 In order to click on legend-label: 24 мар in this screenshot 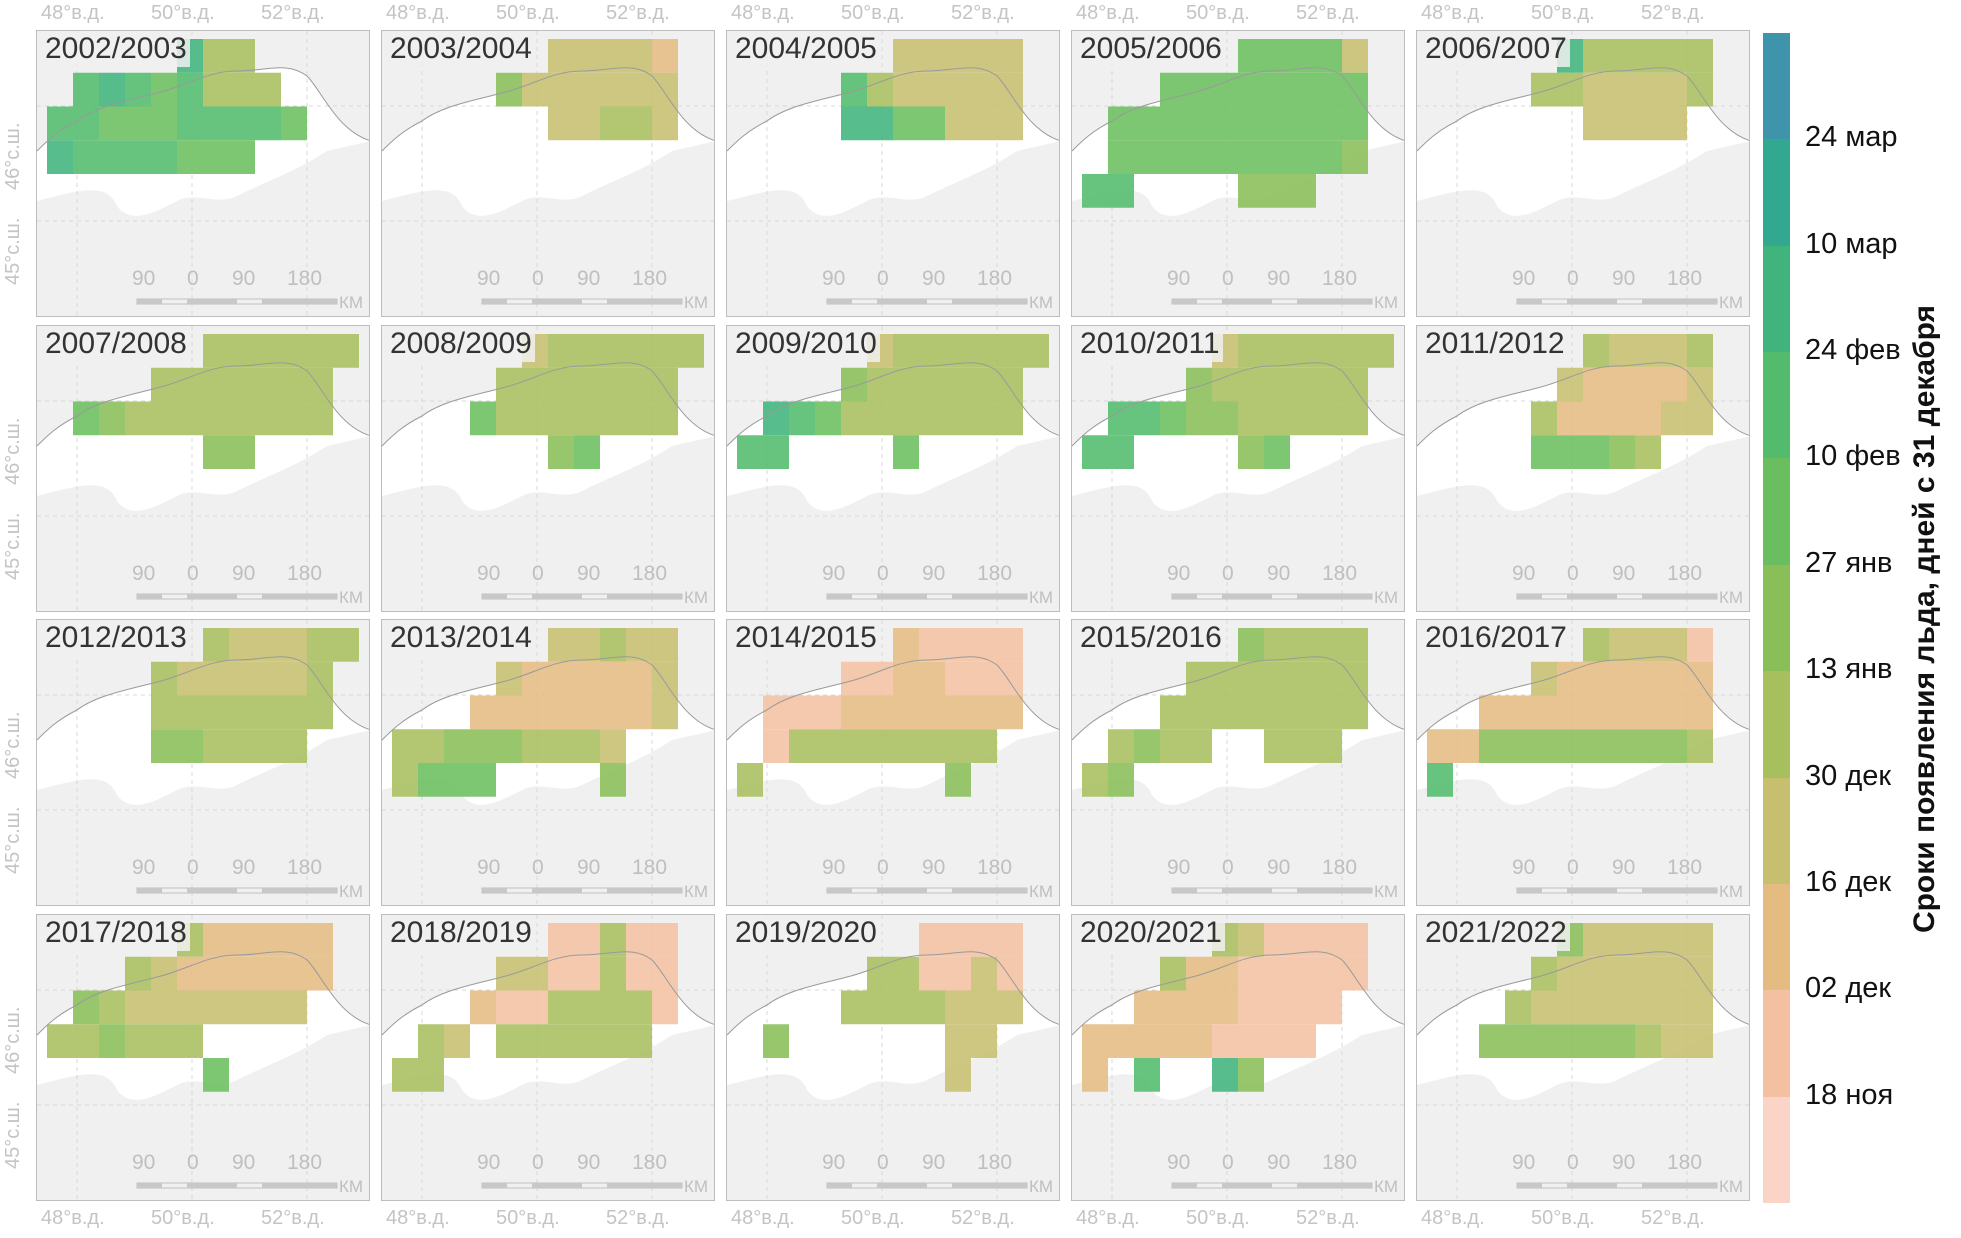, I will do `click(1851, 137)`.